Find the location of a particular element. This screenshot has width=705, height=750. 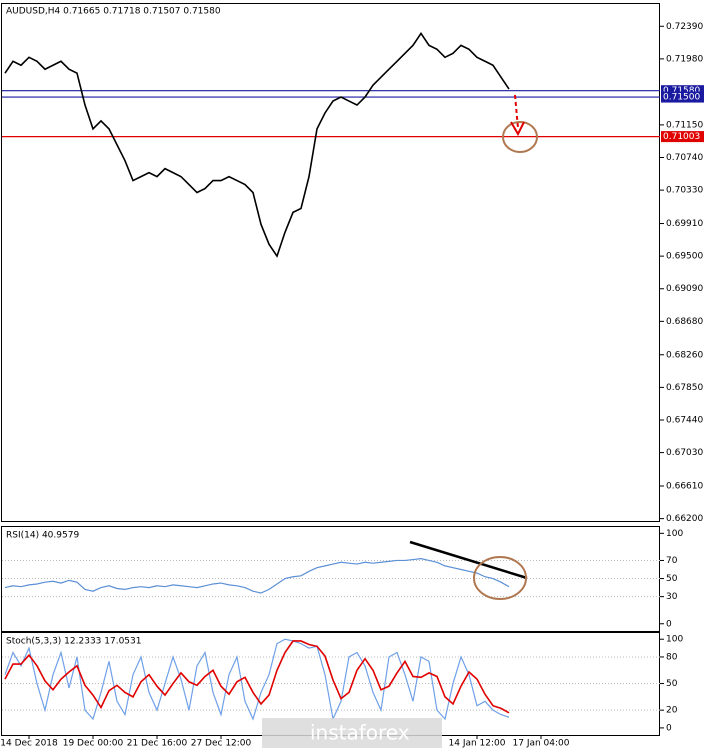

x-tick-label: 17 Jan 04:00 is located at coordinates (541, 744).